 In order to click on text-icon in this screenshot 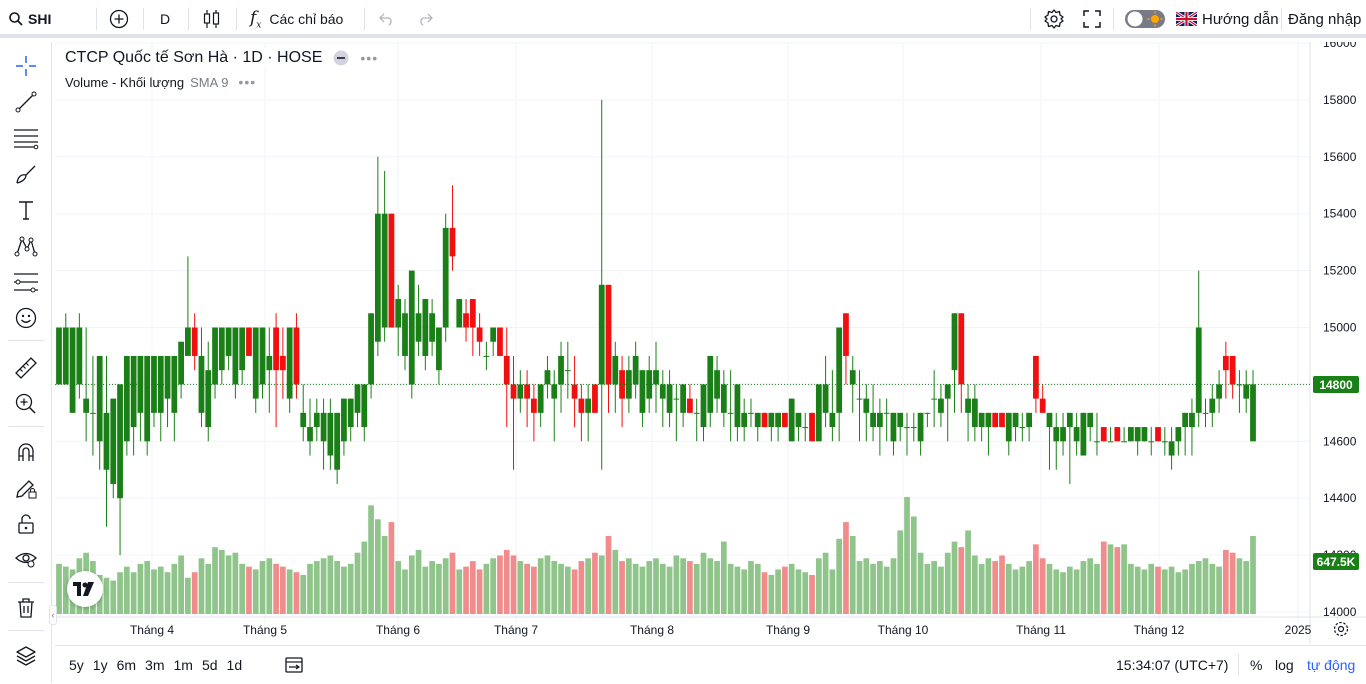, I will do `click(26, 210)`.